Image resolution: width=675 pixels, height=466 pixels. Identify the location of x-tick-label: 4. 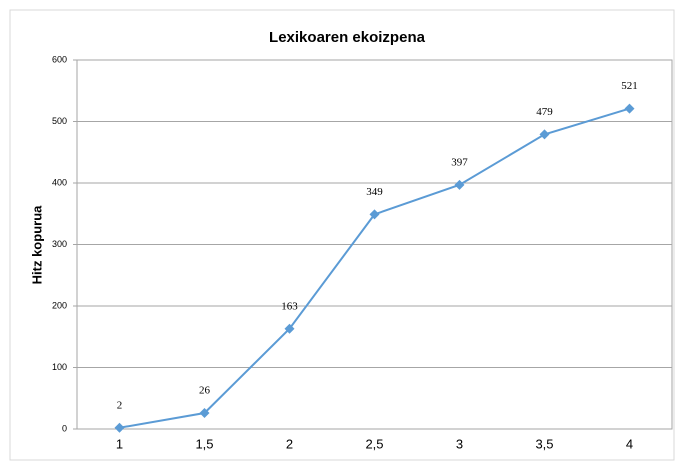
(629, 443).